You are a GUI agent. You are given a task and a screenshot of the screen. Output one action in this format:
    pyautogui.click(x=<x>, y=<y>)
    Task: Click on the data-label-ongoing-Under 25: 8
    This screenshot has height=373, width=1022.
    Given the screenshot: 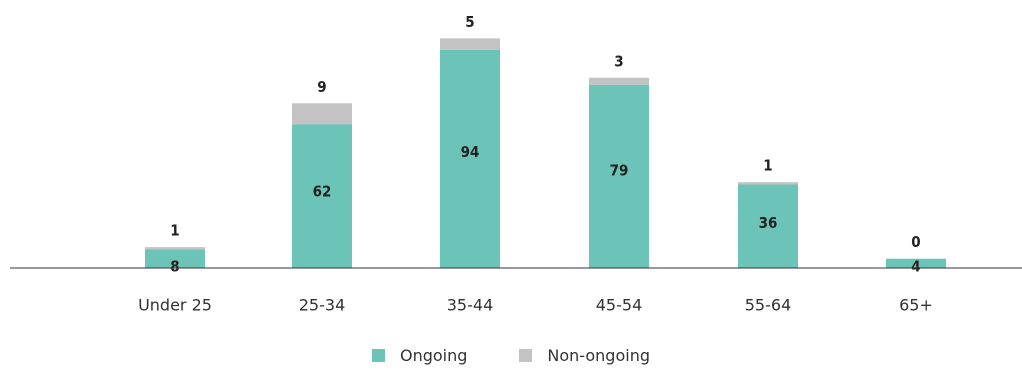 What is the action you would take?
    pyautogui.click(x=174, y=267)
    